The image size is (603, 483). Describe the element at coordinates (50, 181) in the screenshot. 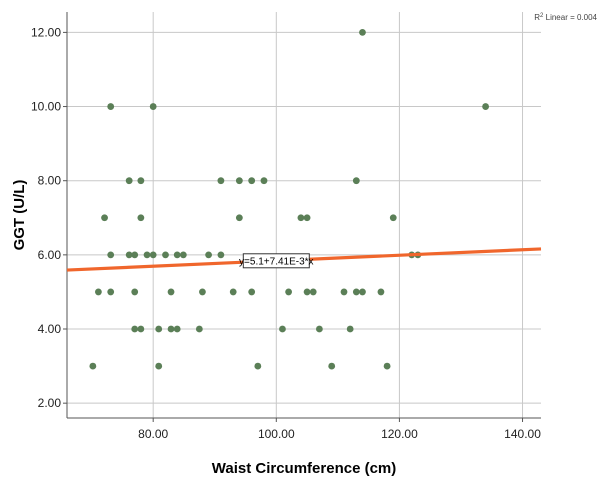

I see `y-tick-label: 8.00` at that location.